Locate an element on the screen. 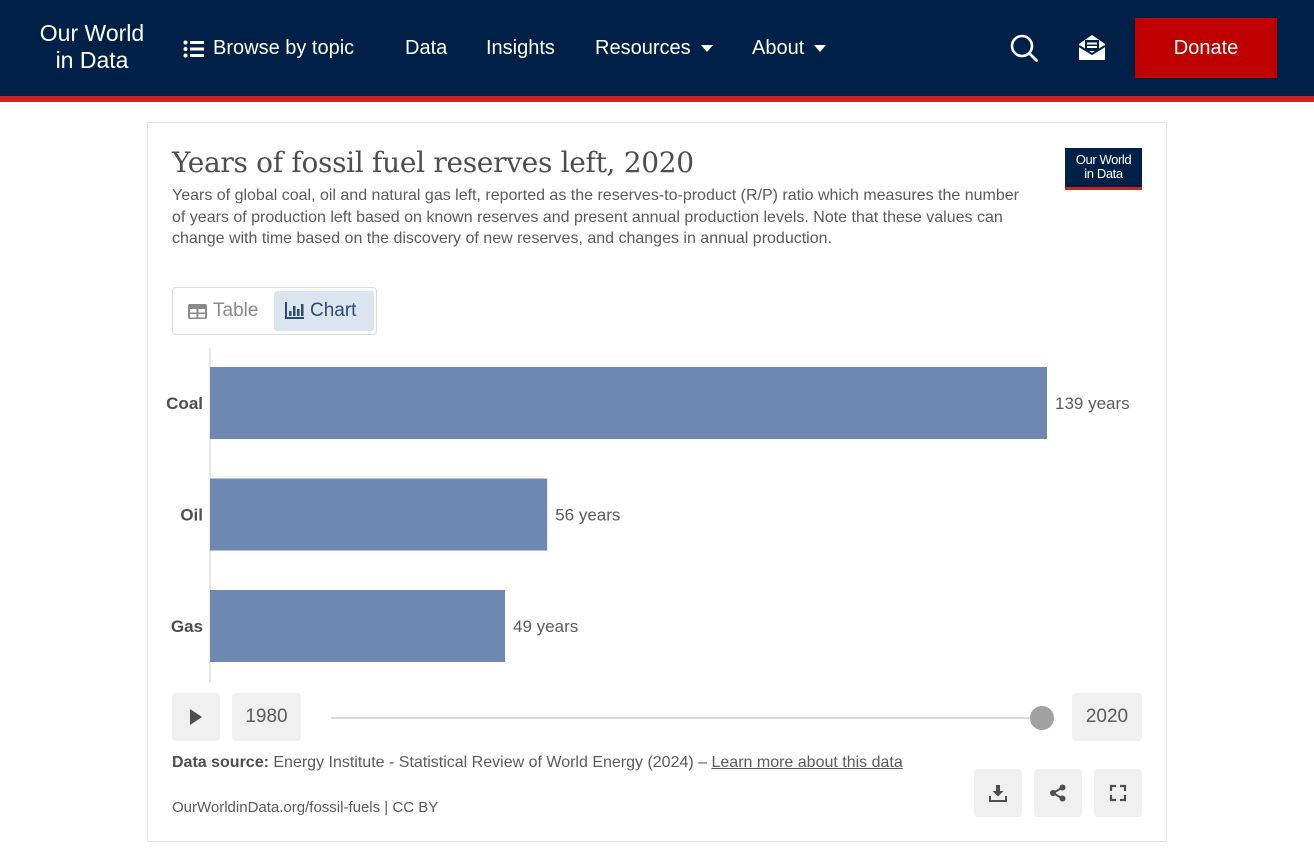  timeline-start-year: 1980 is located at coordinates (266, 717).